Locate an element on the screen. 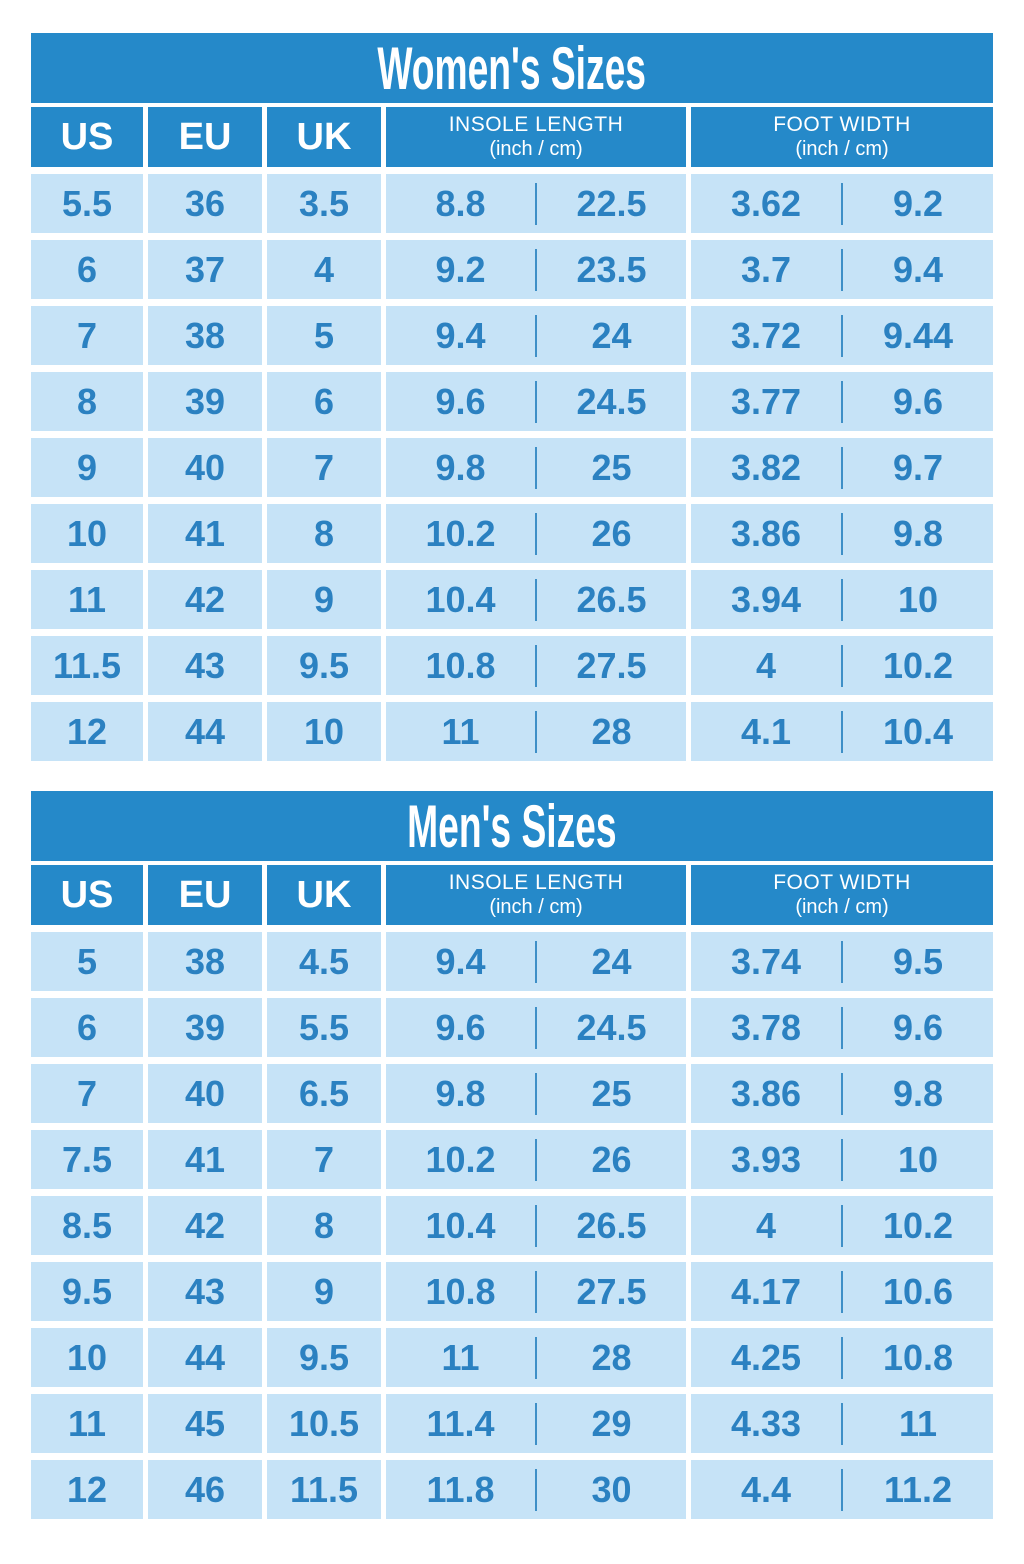 The image size is (1024, 1564). size-row: 12 44 10 11 28 4.1 10.4 is located at coordinates (512, 731).